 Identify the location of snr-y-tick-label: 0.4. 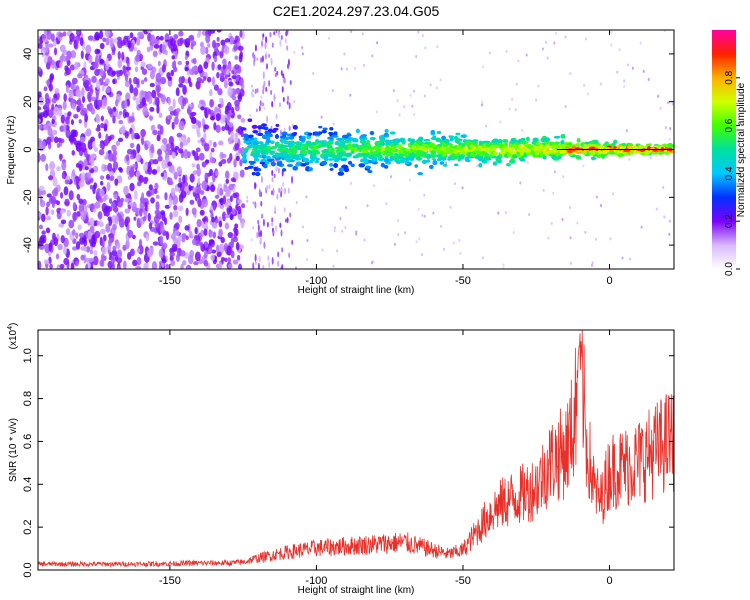
(28, 484).